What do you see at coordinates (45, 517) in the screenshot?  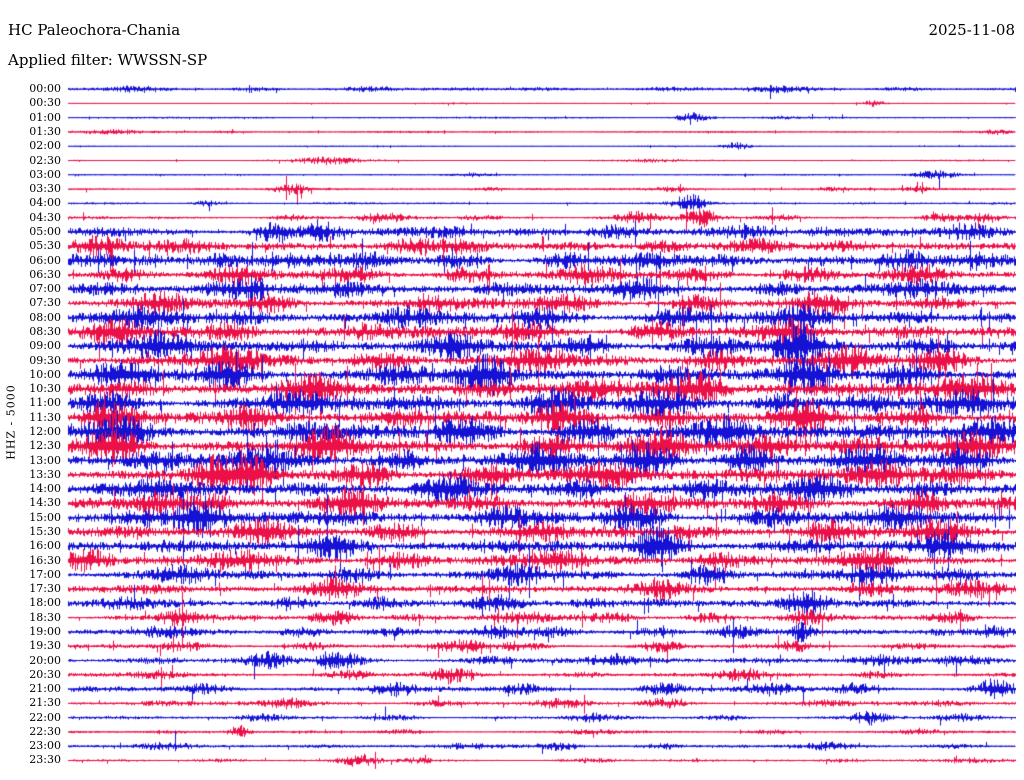 I see `time-label: 15:00` at bounding box center [45, 517].